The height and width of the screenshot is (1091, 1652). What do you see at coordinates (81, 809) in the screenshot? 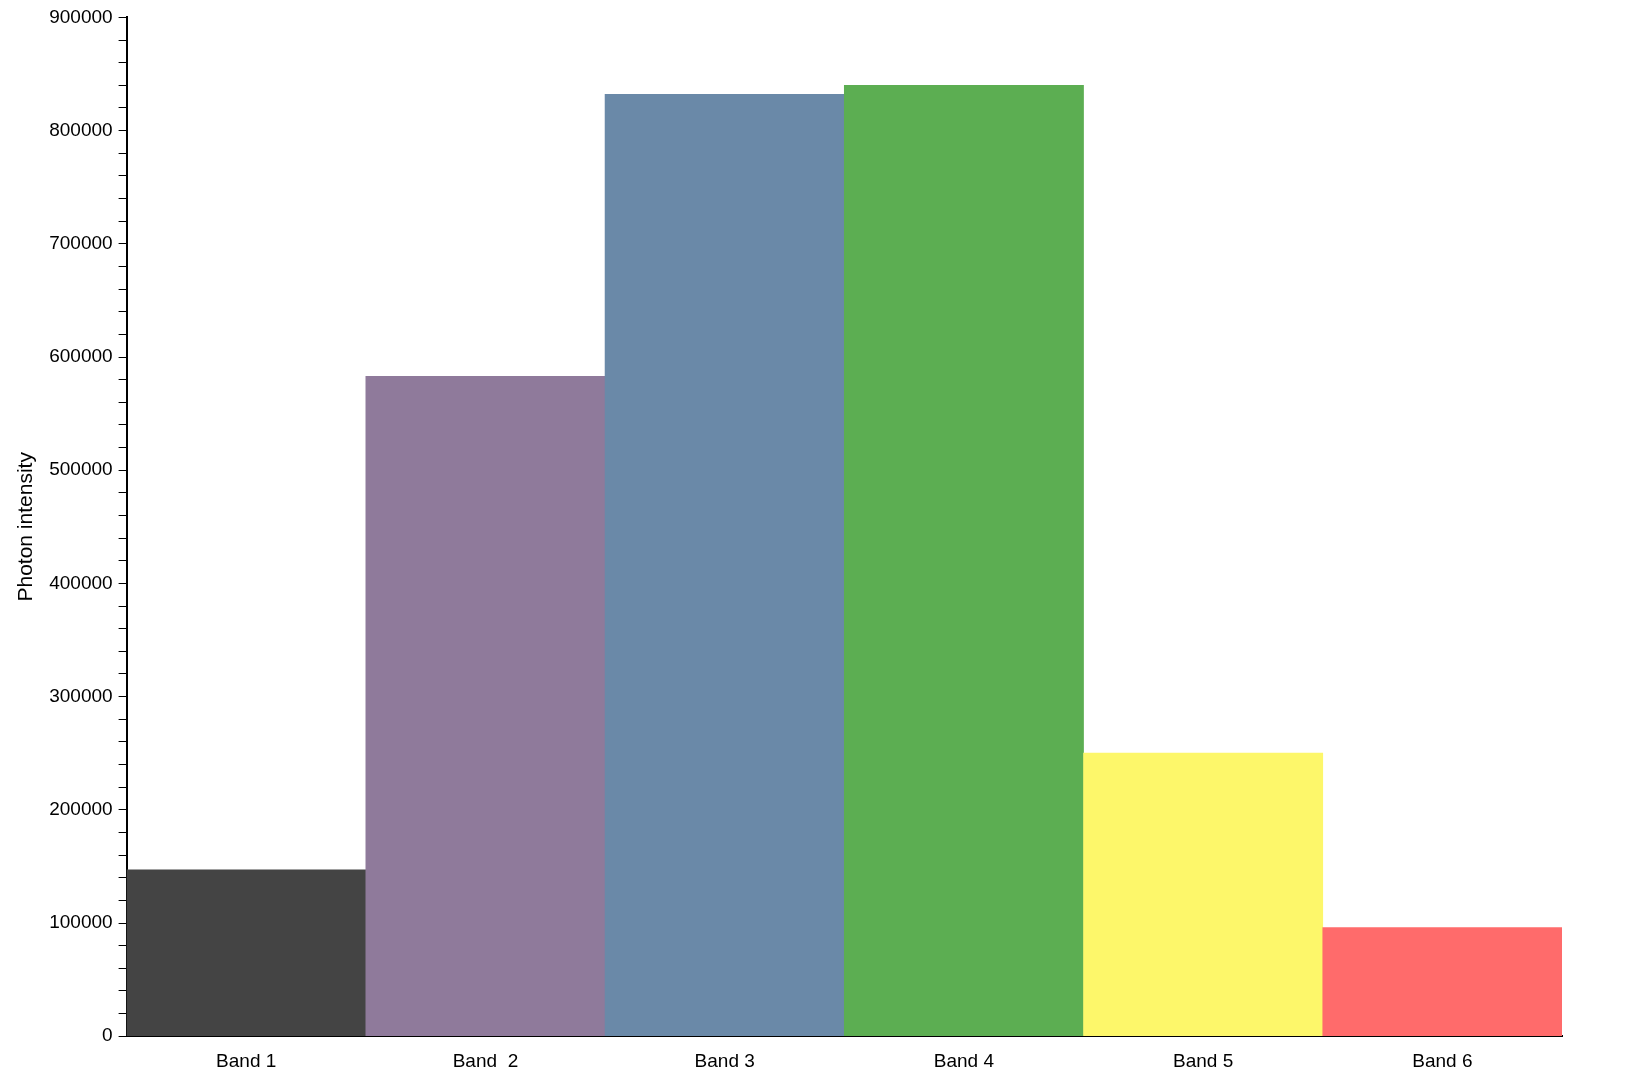
I see `y-tick-label: 200000` at bounding box center [81, 809].